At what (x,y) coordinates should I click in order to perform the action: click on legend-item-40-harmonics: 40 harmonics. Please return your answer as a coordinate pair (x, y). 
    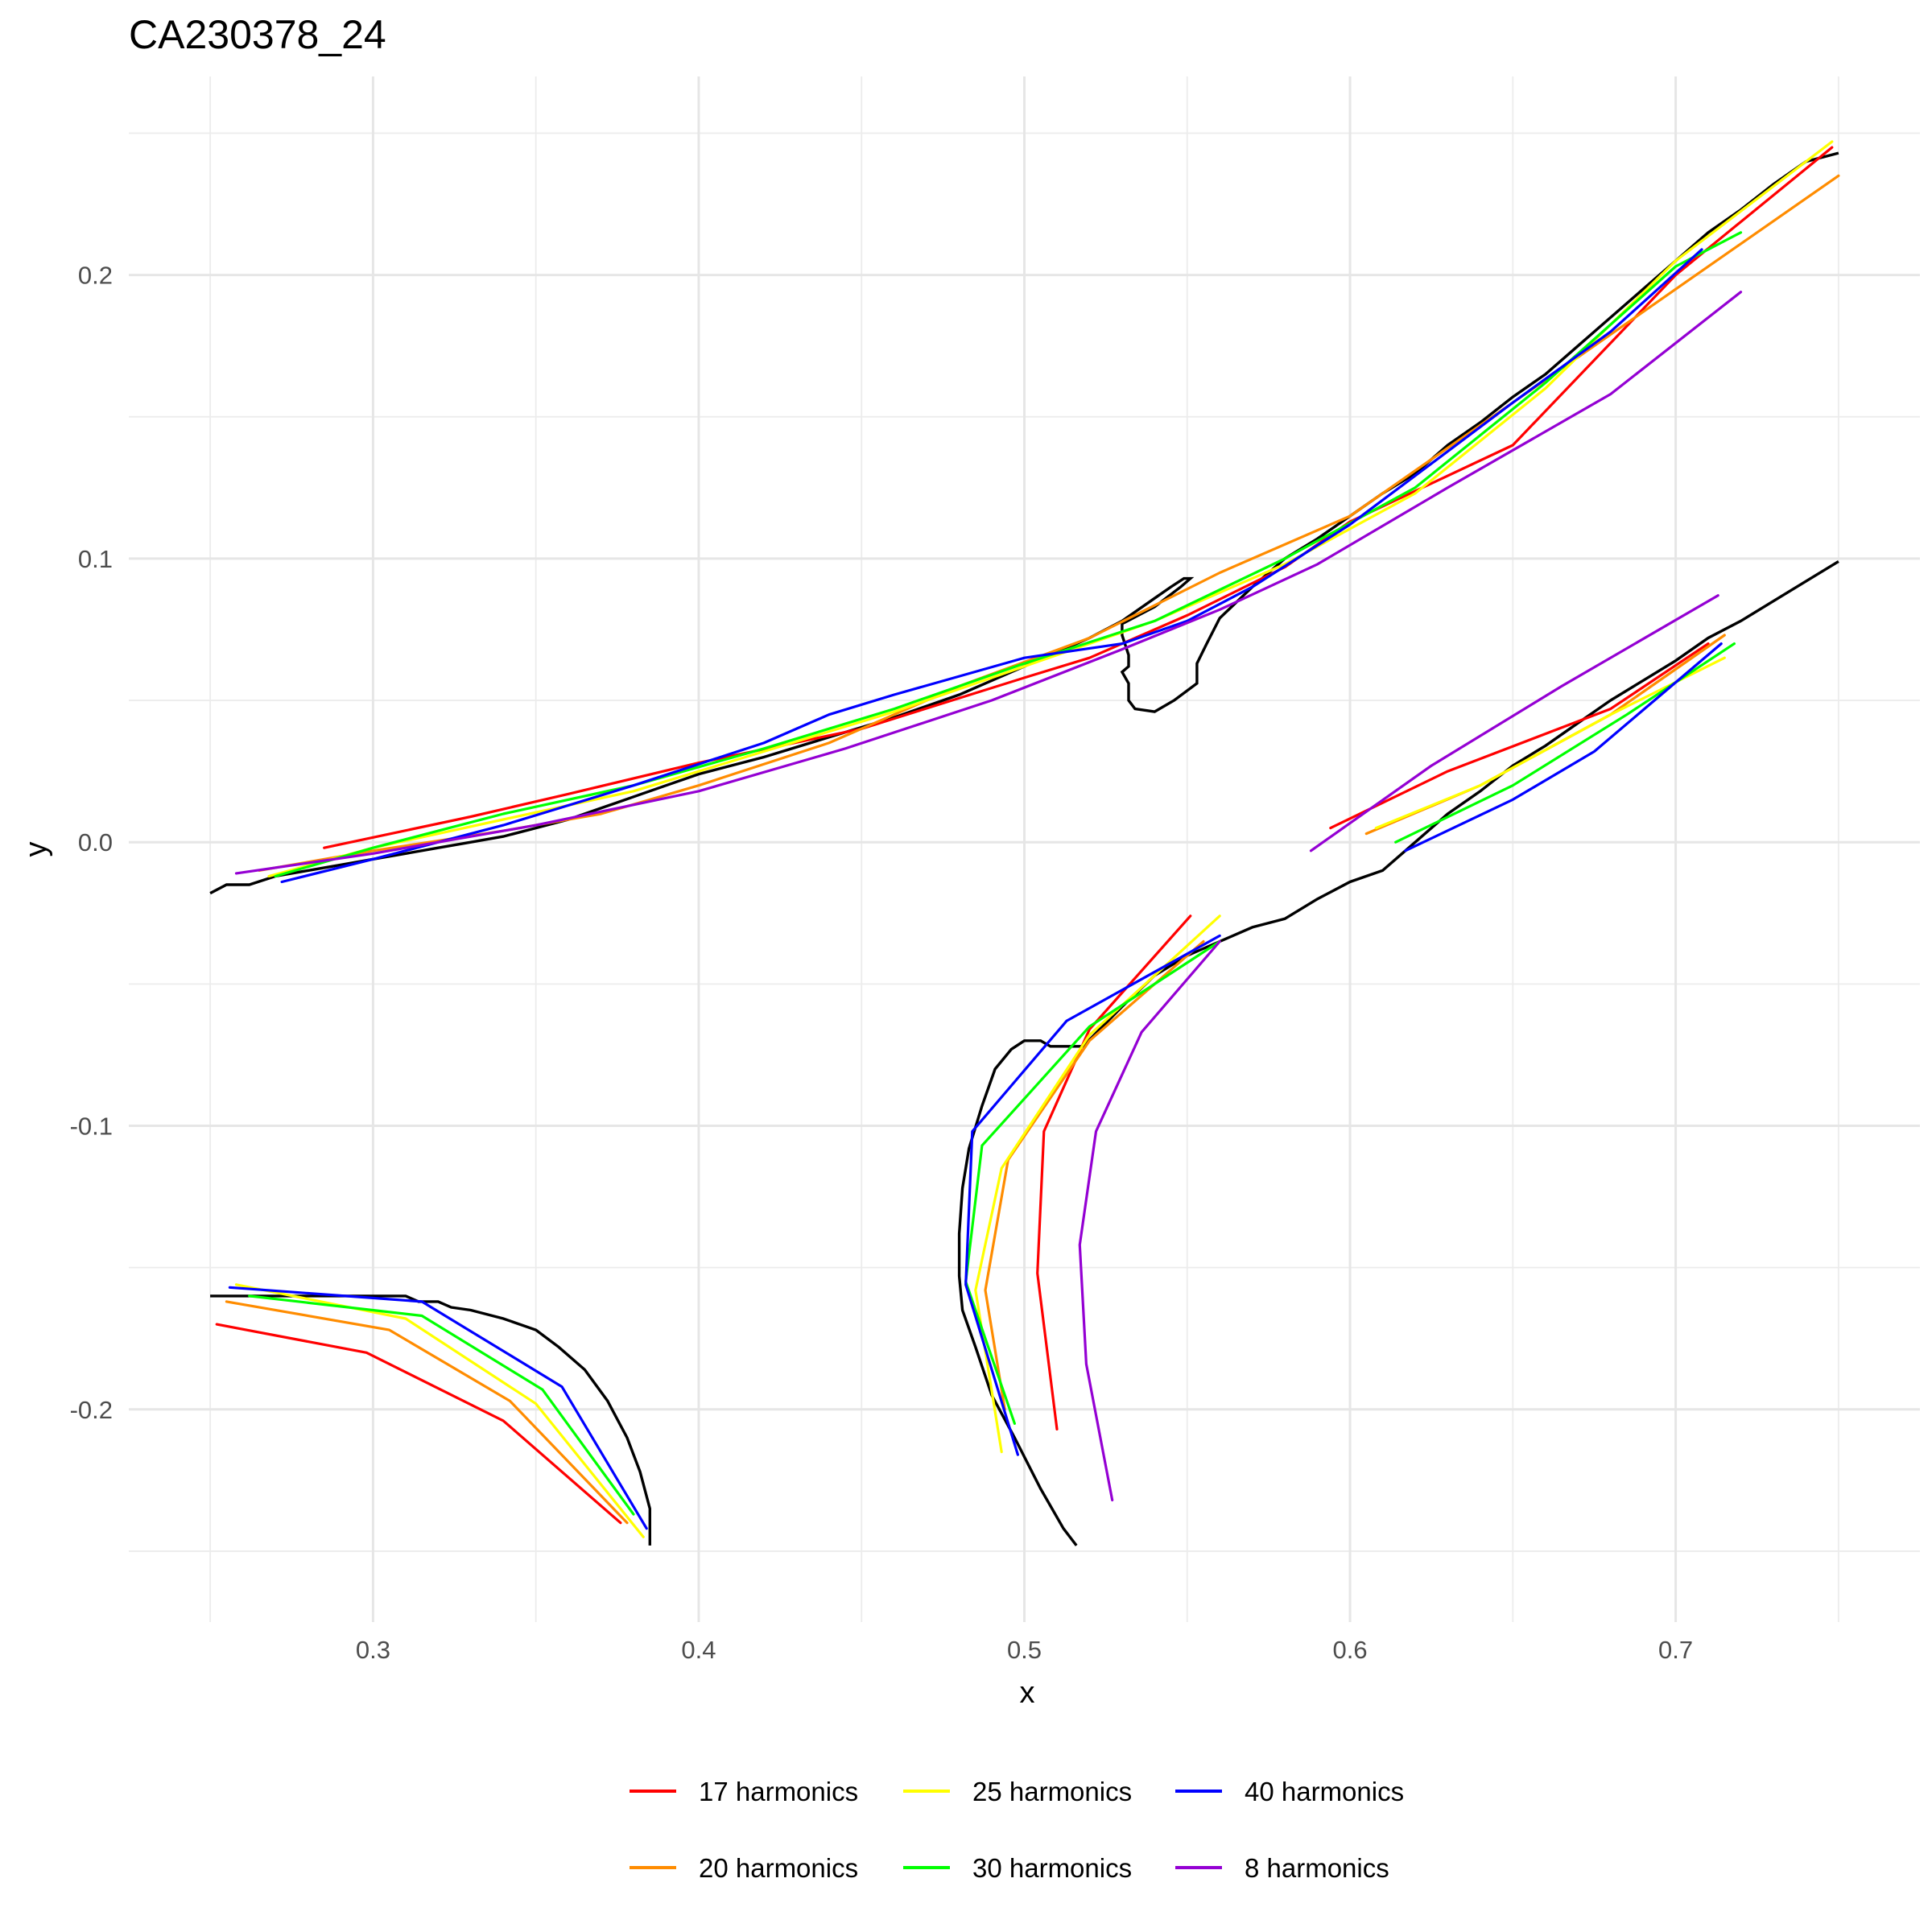
    Looking at the image, I should click on (1289, 1791).